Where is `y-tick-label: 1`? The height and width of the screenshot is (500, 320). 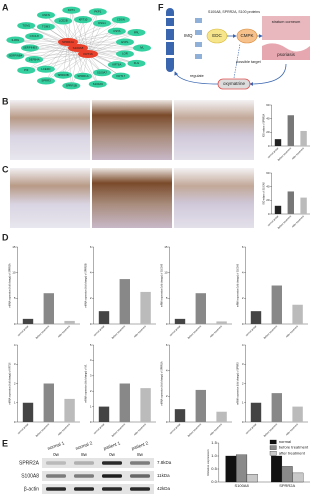 y-tick-label: 1 is located at coordinates (243, 403).